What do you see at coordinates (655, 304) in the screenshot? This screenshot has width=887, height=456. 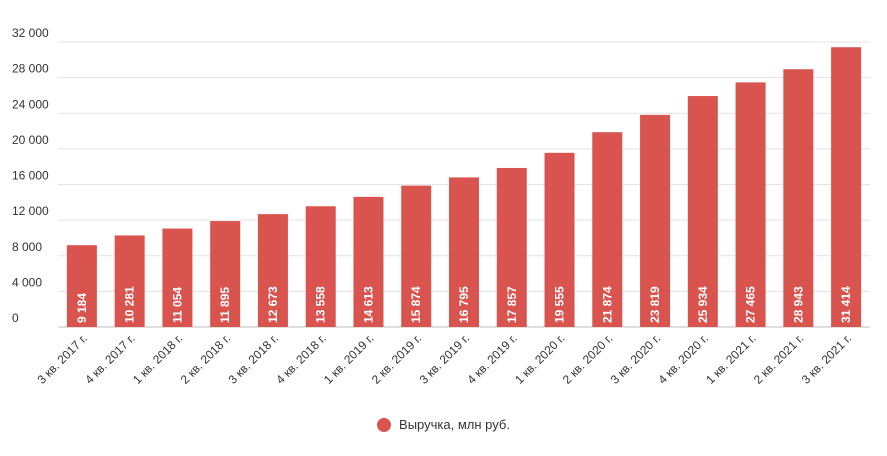 I see `bar-value-label: 23 819` at bounding box center [655, 304].